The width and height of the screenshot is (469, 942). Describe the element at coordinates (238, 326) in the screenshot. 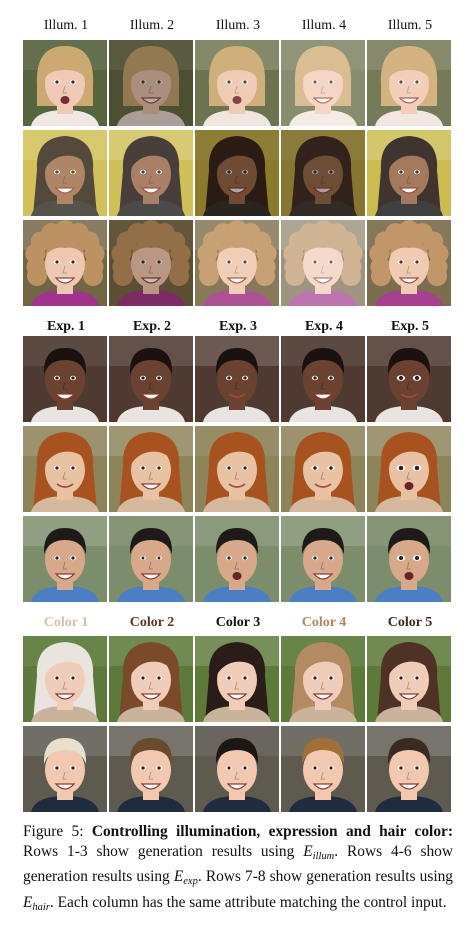

I see `exp-label-3: Exp. 3` at that location.